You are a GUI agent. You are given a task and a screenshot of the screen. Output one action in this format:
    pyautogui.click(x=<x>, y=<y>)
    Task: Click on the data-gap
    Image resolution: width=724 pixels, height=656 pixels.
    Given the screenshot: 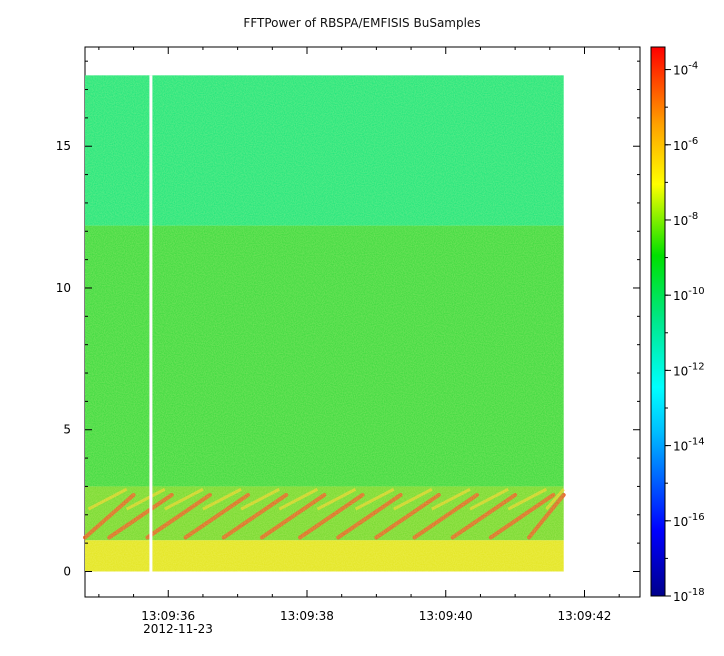 What is the action you would take?
    pyautogui.click(x=151, y=323)
    